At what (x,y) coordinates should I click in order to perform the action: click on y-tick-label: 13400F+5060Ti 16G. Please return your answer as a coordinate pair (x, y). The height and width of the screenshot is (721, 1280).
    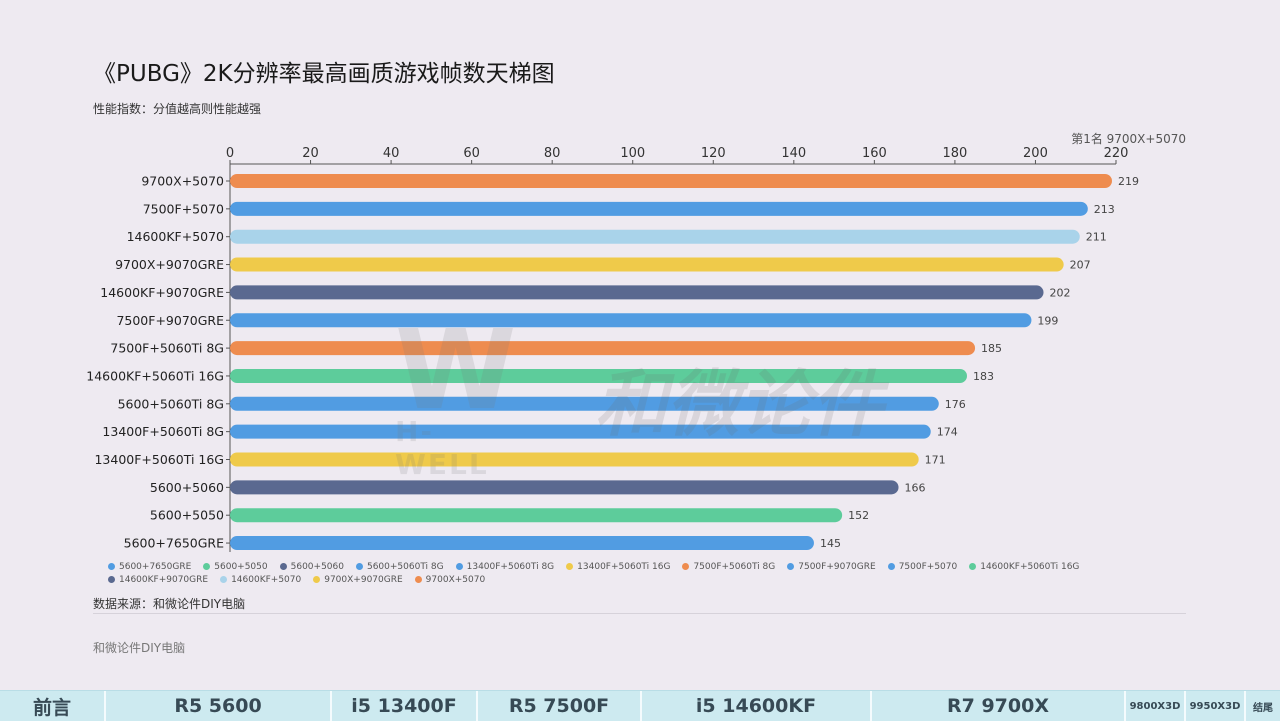
    Looking at the image, I should click on (159, 459).